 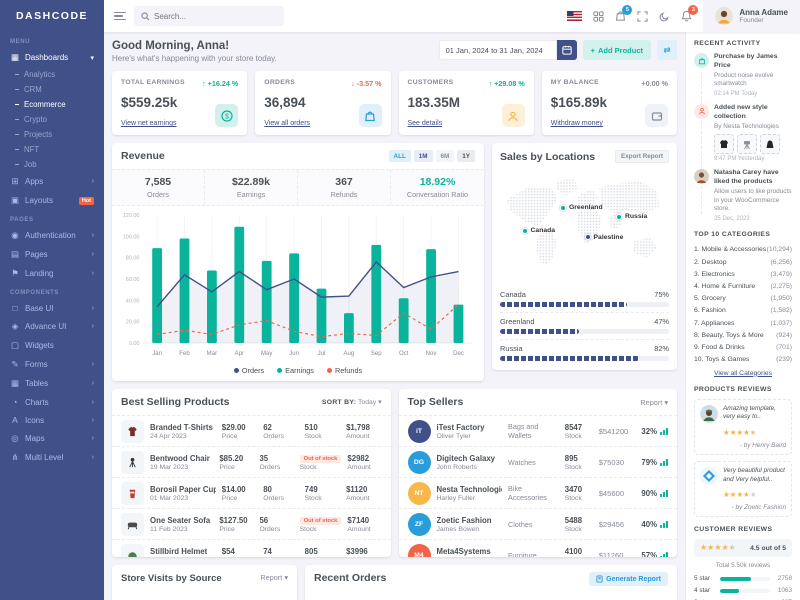 I want to click on calendar-icon-button, so click(x=566, y=50).